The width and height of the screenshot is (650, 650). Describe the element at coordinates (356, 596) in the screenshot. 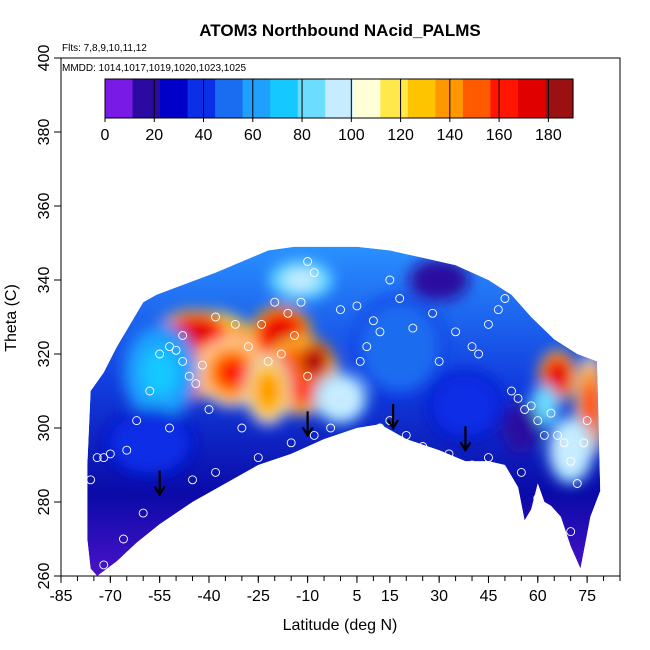

I see `x-tick-label: 5` at that location.